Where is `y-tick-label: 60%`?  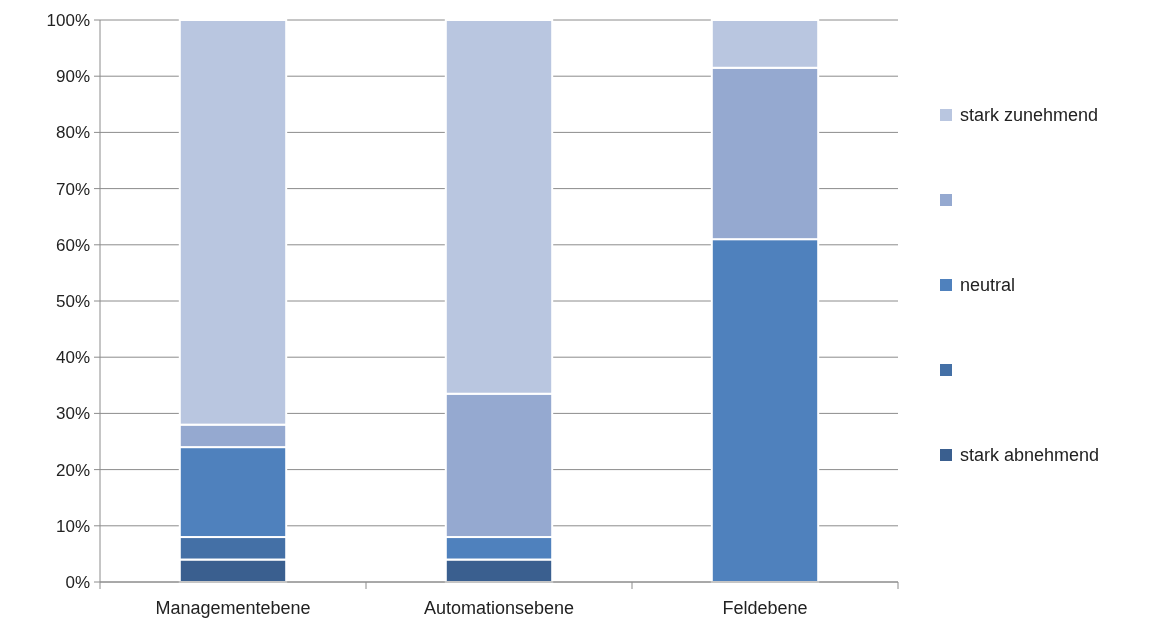 y-tick-label: 60% is located at coordinates (72, 245).